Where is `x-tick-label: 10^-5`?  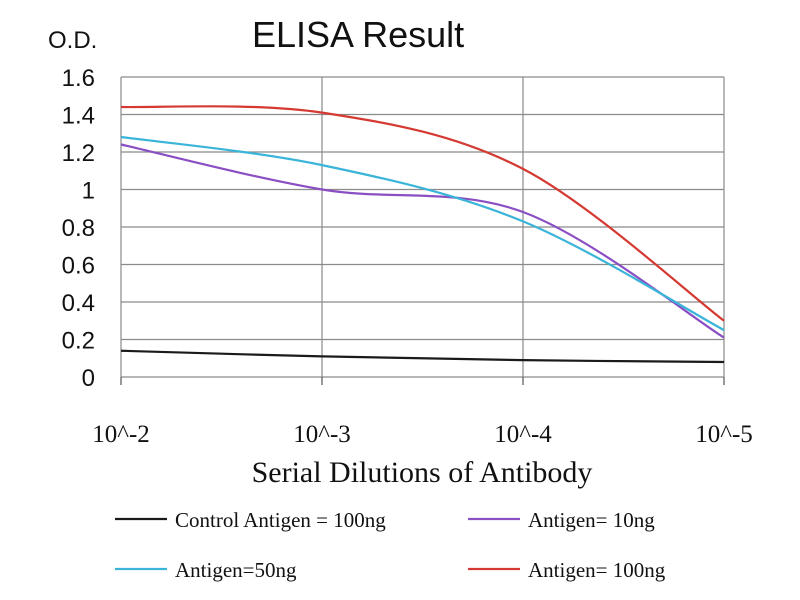
x-tick-label: 10^-5 is located at coordinates (724, 434).